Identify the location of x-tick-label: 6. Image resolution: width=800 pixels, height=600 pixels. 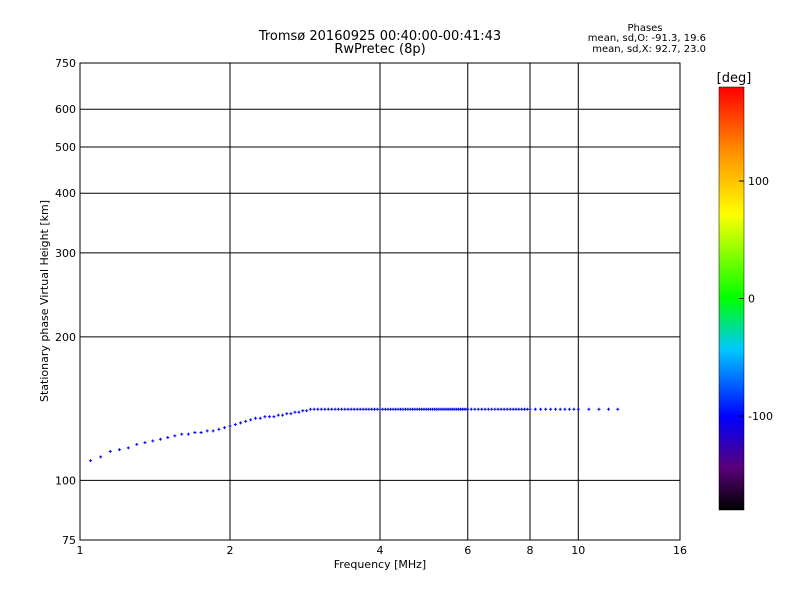
(467, 550).